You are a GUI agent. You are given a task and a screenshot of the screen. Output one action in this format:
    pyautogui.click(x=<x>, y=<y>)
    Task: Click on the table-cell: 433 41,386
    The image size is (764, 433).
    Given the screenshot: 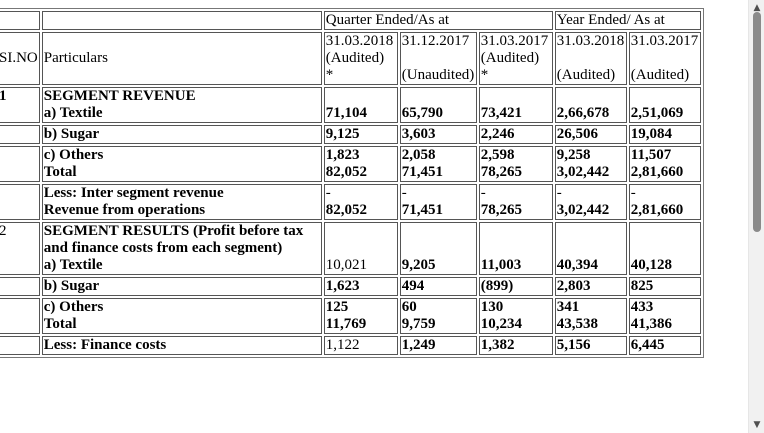 What is the action you would take?
    pyautogui.click(x=664, y=316)
    